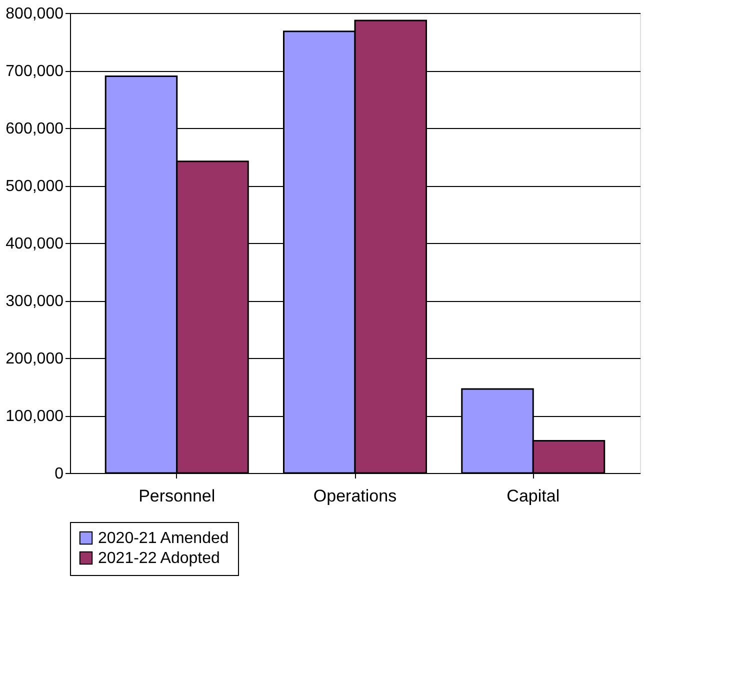  Describe the element at coordinates (35, 244) in the screenshot. I see `y-tick-label: 400,000` at that location.